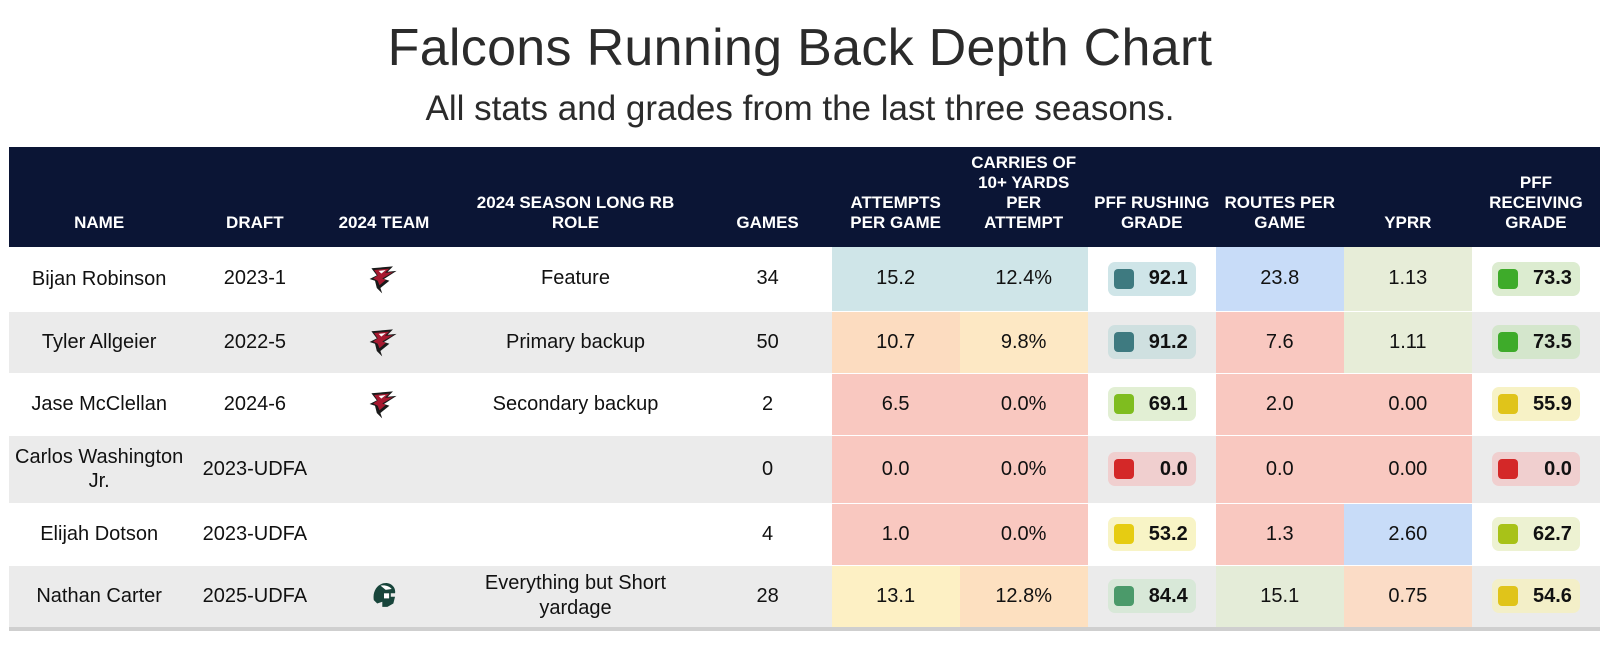 This screenshot has height=656, width=1600. Describe the element at coordinates (1279, 342) in the screenshot. I see `routes-value: 7.6` at that location.